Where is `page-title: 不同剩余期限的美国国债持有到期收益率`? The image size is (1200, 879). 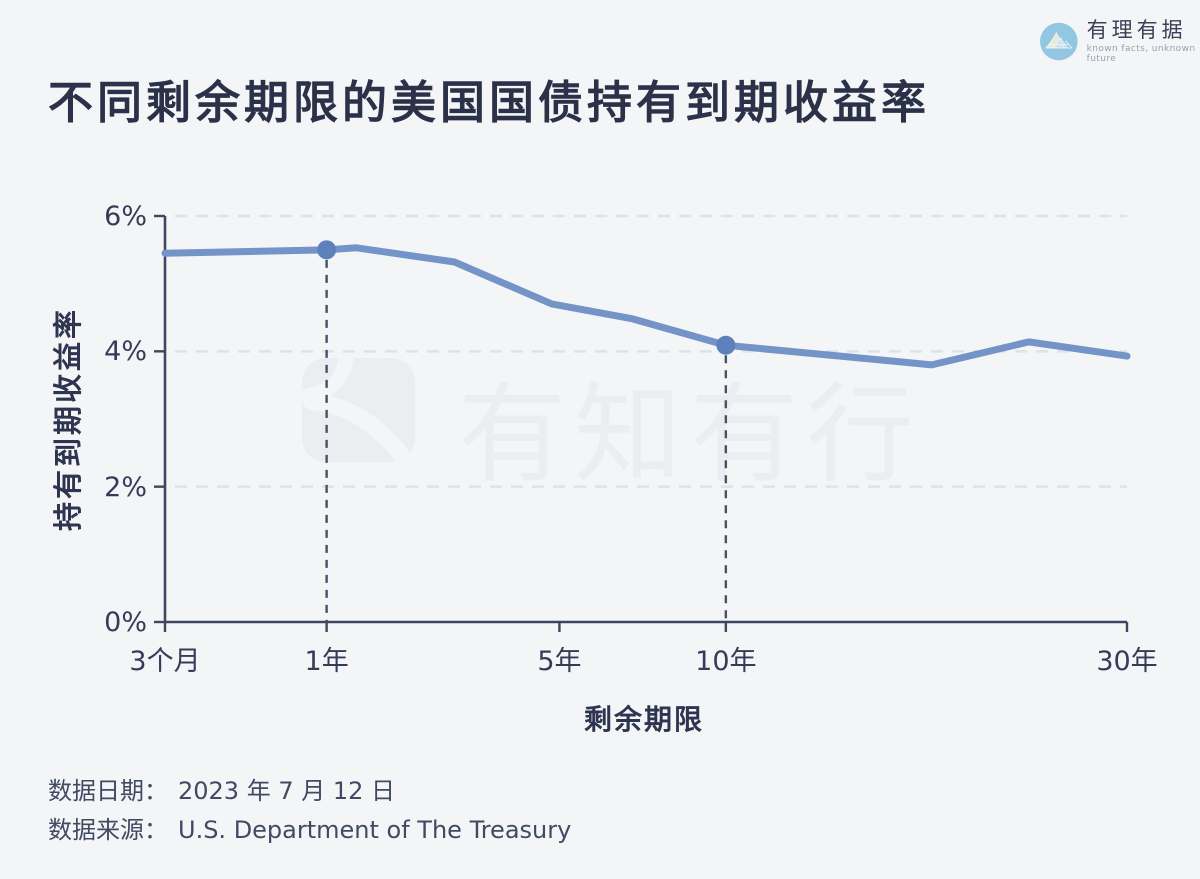 page-title: 不同剩余期限的美国国债持有到期收益率 is located at coordinates (489, 102).